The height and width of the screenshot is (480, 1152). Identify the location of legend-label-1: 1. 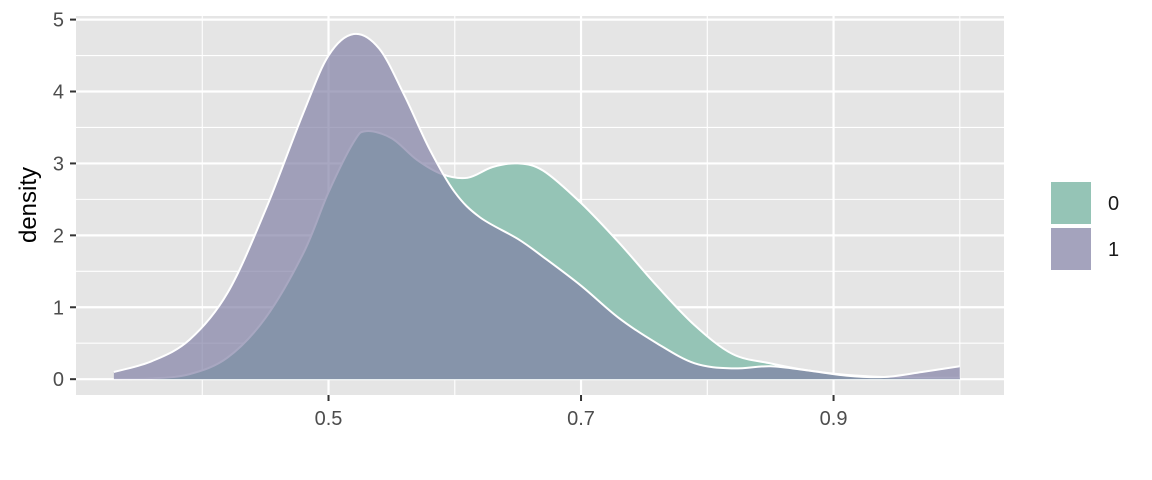
(1113, 250).